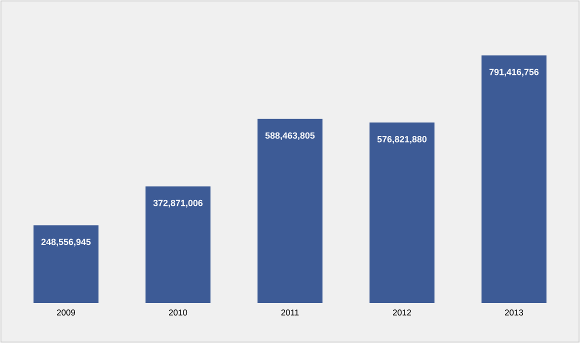 The image size is (580, 343). I want to click on x-tick-label: 2010, so click(178, 313).